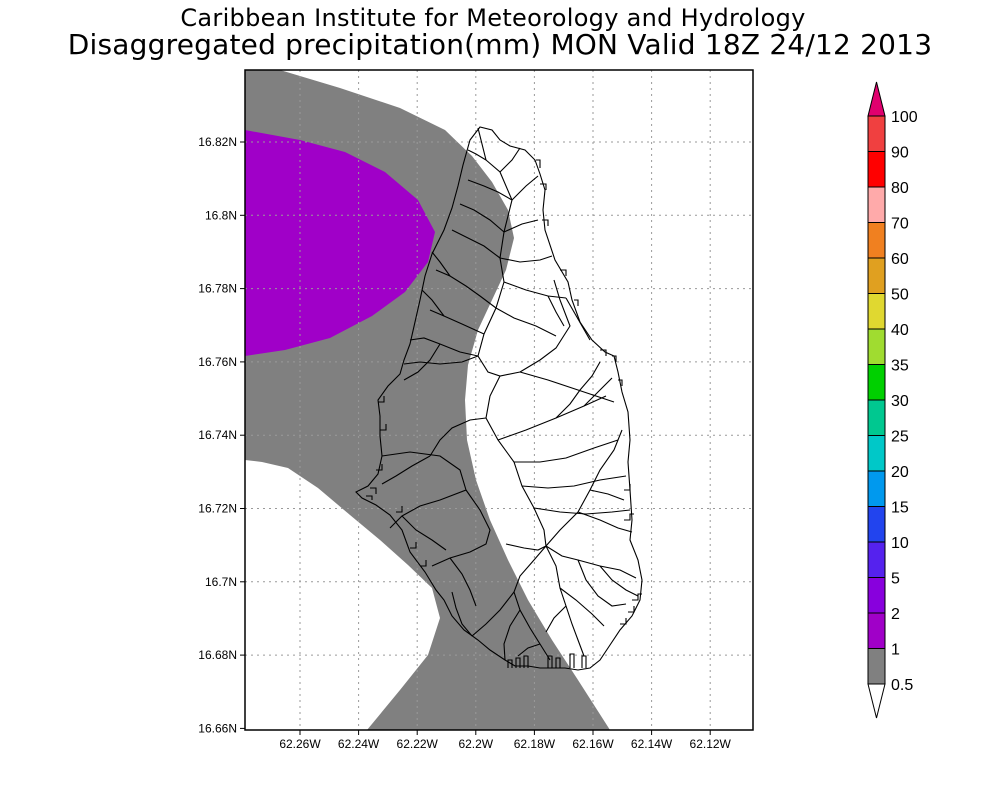 This screenshot has height=800, width=1000. What do you see at coordinates (593, 744) in the screenshot?
I see `x-tick-label: 62.16W` at bounding box center [593, 744].